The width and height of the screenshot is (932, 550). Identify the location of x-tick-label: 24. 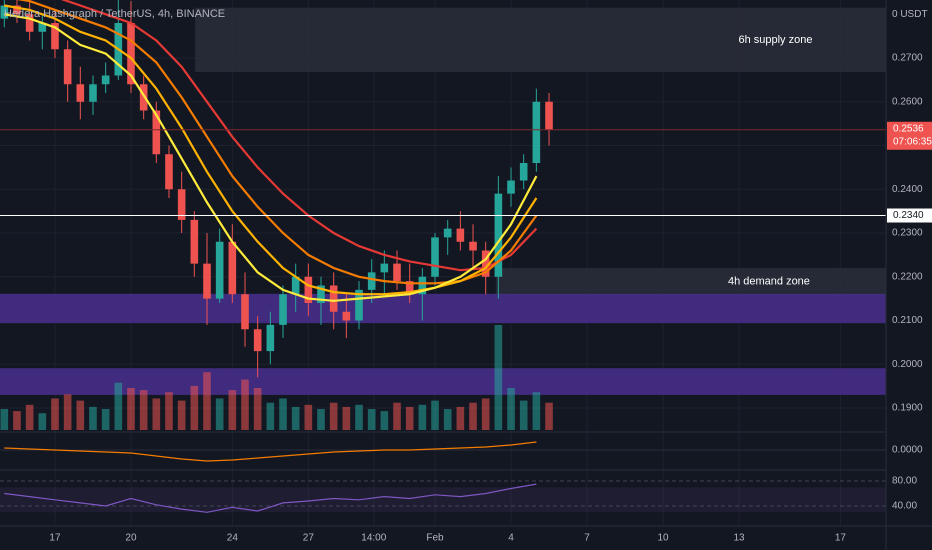
(233, 538).